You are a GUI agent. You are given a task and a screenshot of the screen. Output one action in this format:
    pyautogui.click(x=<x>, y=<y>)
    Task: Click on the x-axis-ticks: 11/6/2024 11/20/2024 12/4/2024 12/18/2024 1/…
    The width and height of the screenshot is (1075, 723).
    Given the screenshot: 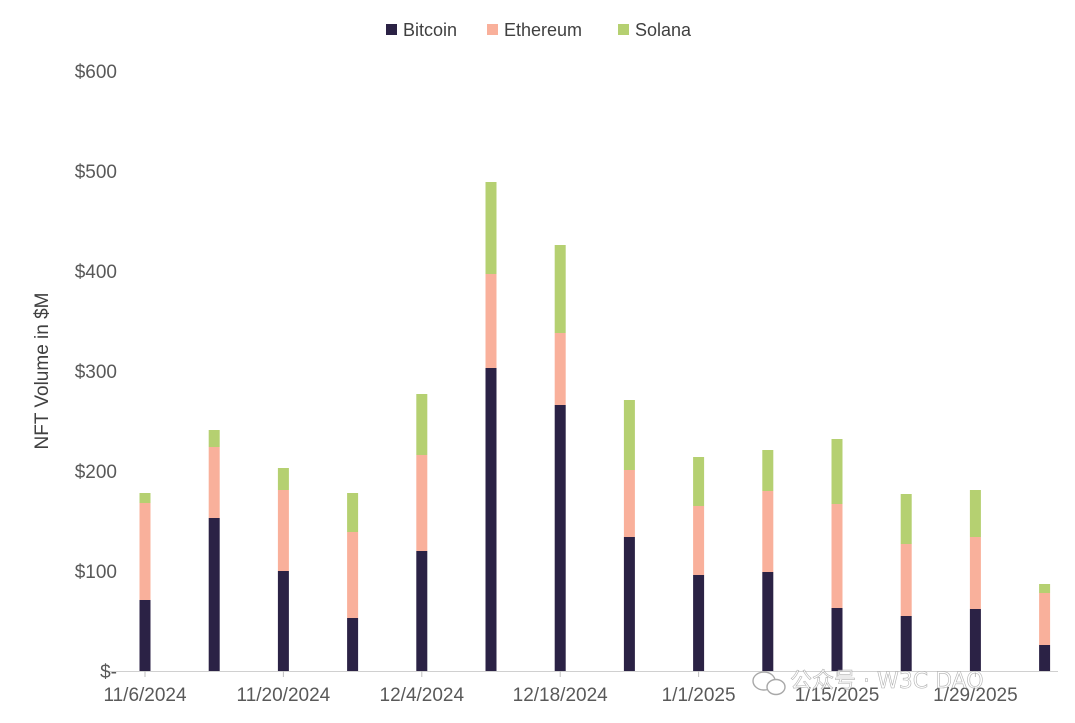 What is the action you would take?
    pyautogui.click(x=560, y=688)
    